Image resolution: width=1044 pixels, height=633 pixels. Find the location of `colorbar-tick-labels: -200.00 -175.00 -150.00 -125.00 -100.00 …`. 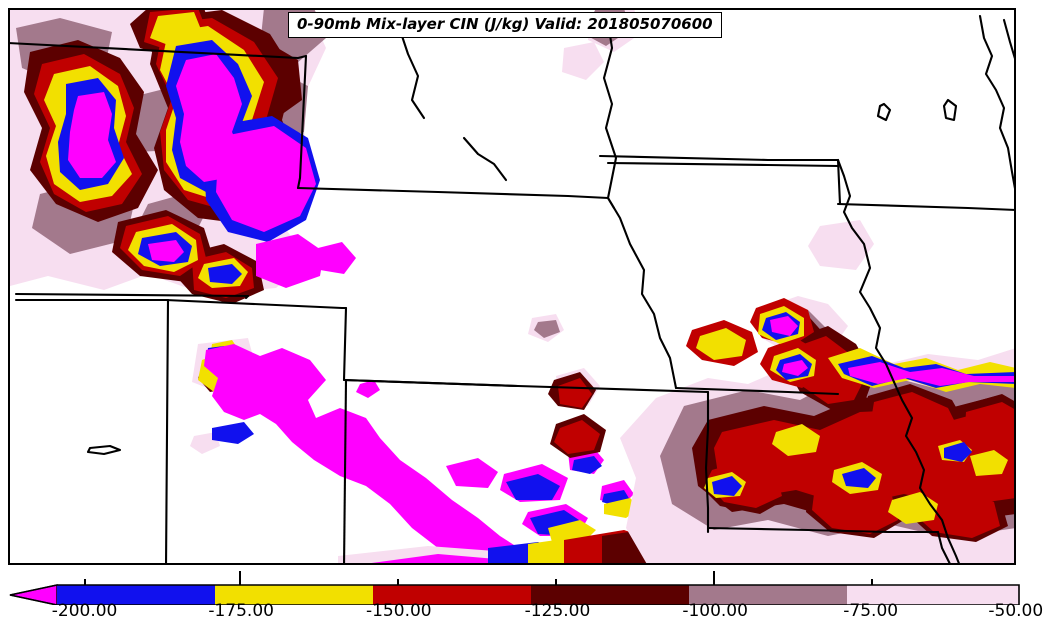

colorbar-tick-labels: -200.00 -175.00 -150.00 -125.00 -100.00 … is located at coordinates (522, 616).